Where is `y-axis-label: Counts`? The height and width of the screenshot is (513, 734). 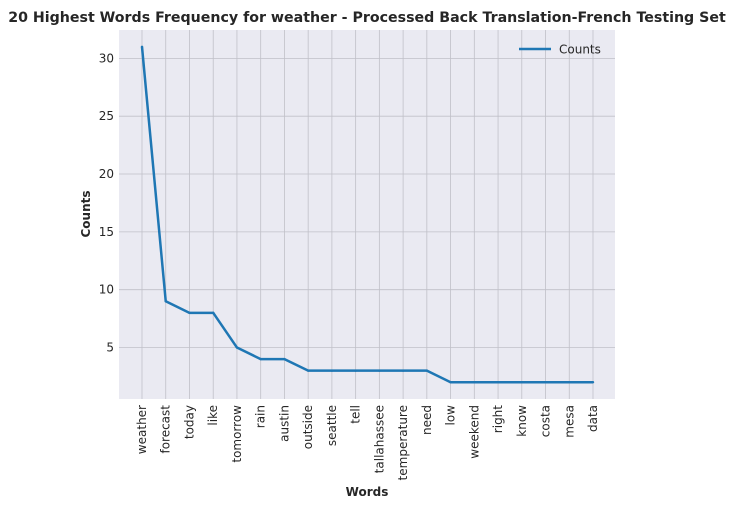 y-axis-label: Counts is located at coordinates (86, 213).